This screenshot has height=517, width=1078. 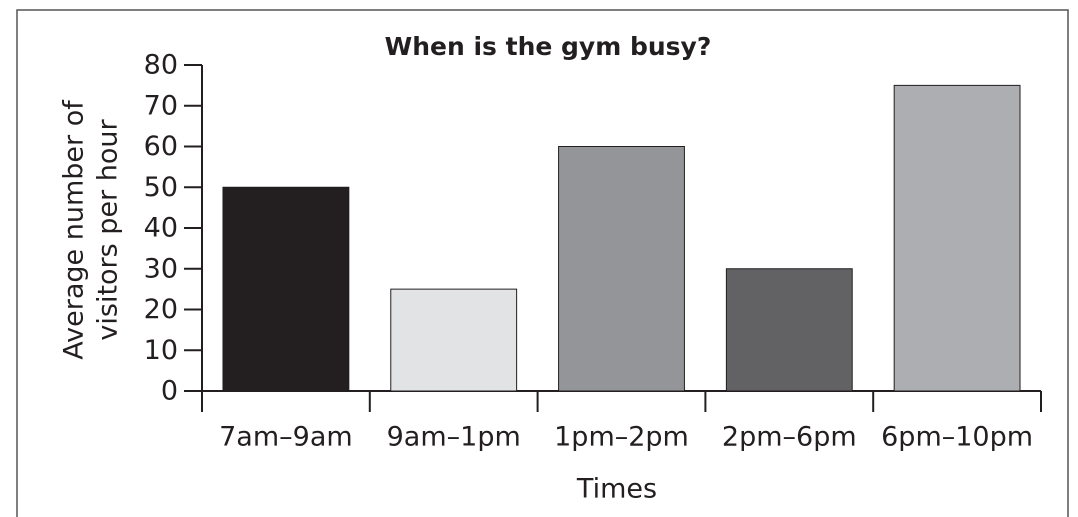 I want to click on y-tick-label: 0, so click(x=169, y=391).